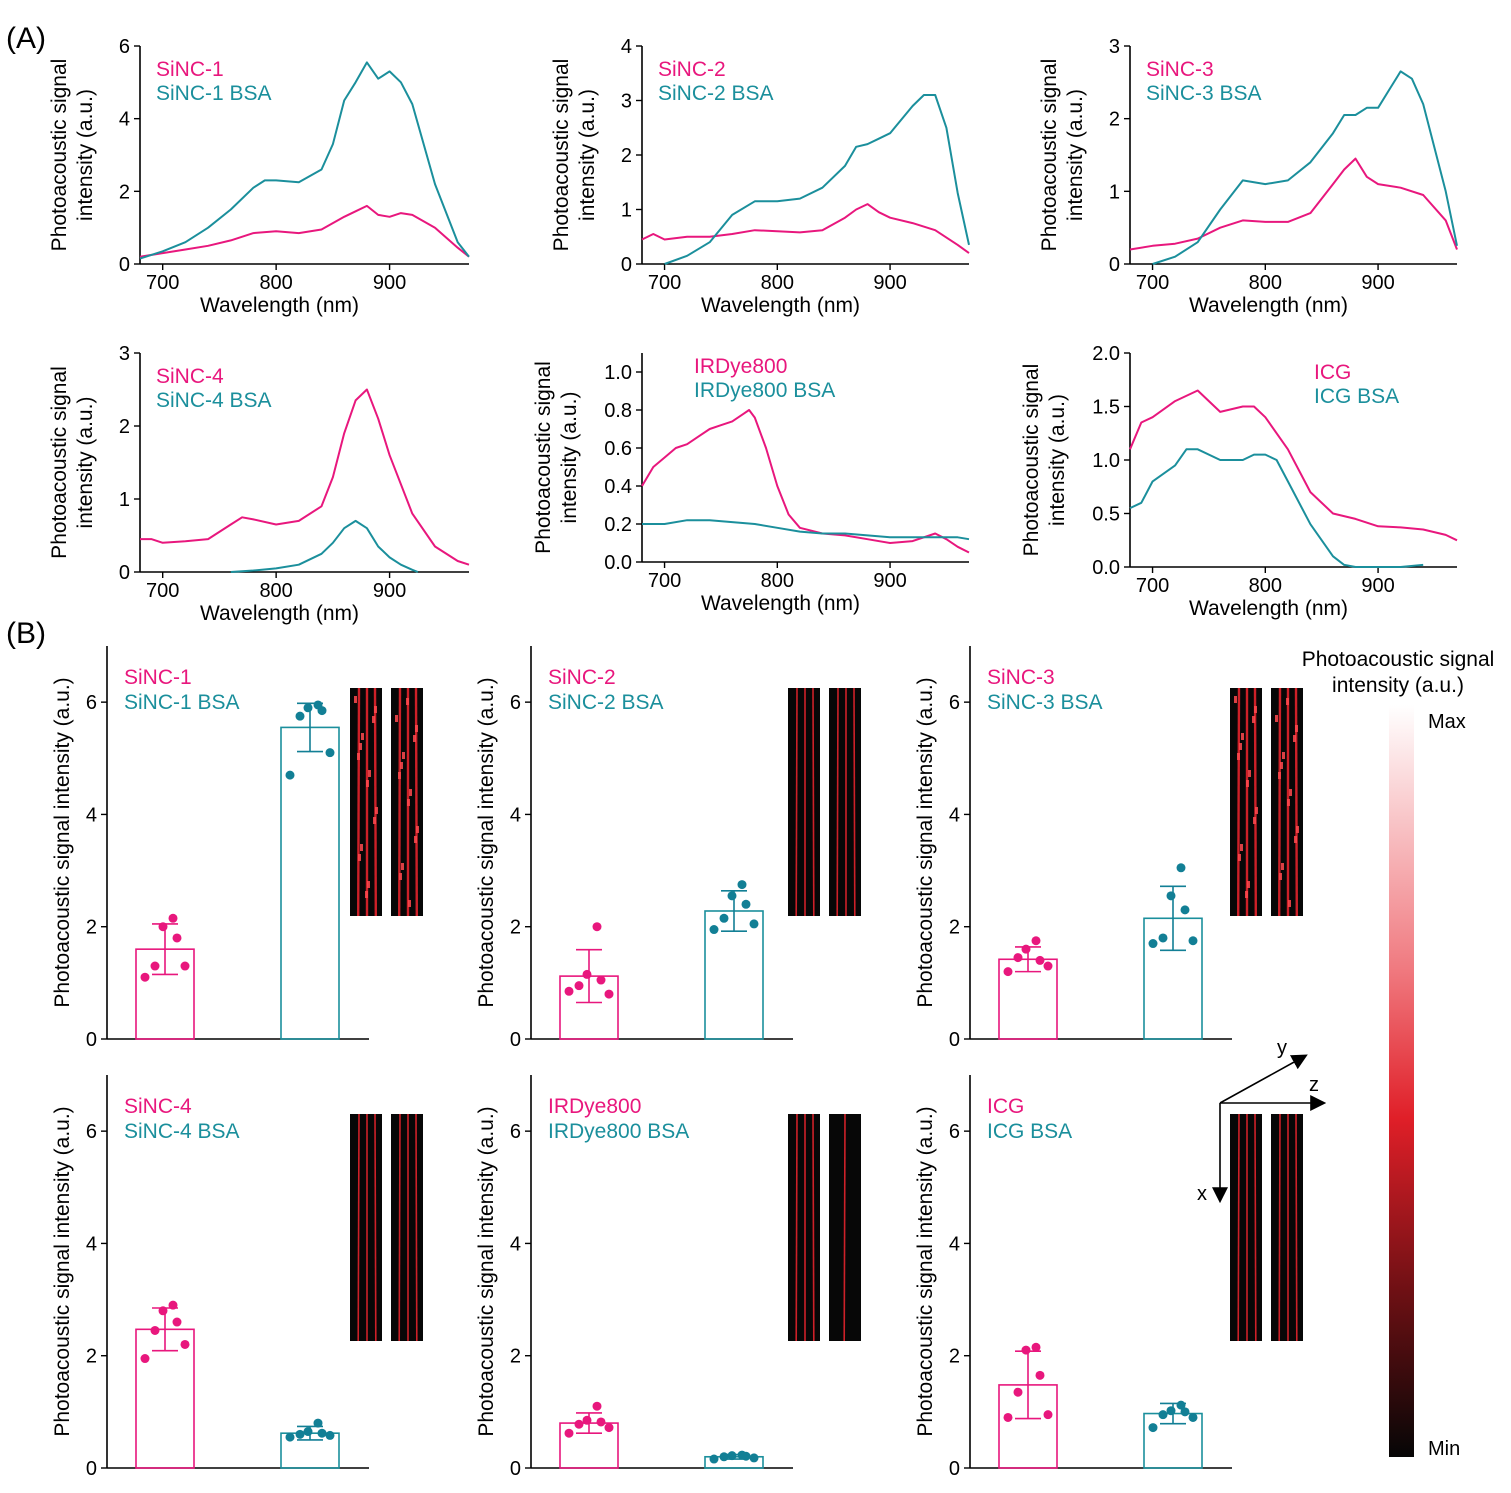  Describe the element at coordinates (190, 376) in the screenshot. I see `legend-entry: SiNC-4` at that location.